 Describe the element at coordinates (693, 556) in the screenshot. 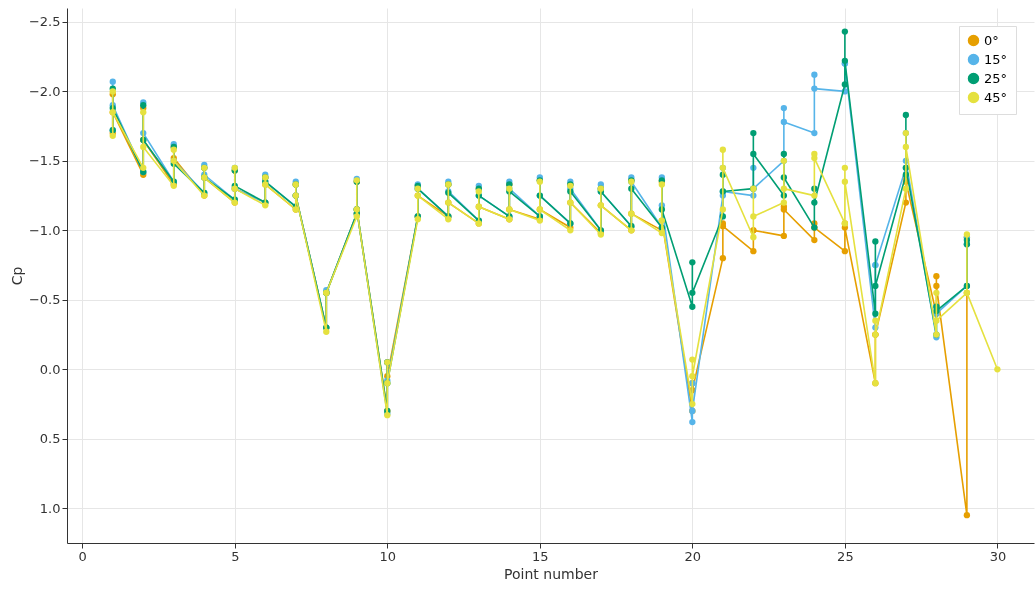

I see `x-tick-label: 20` at that location.